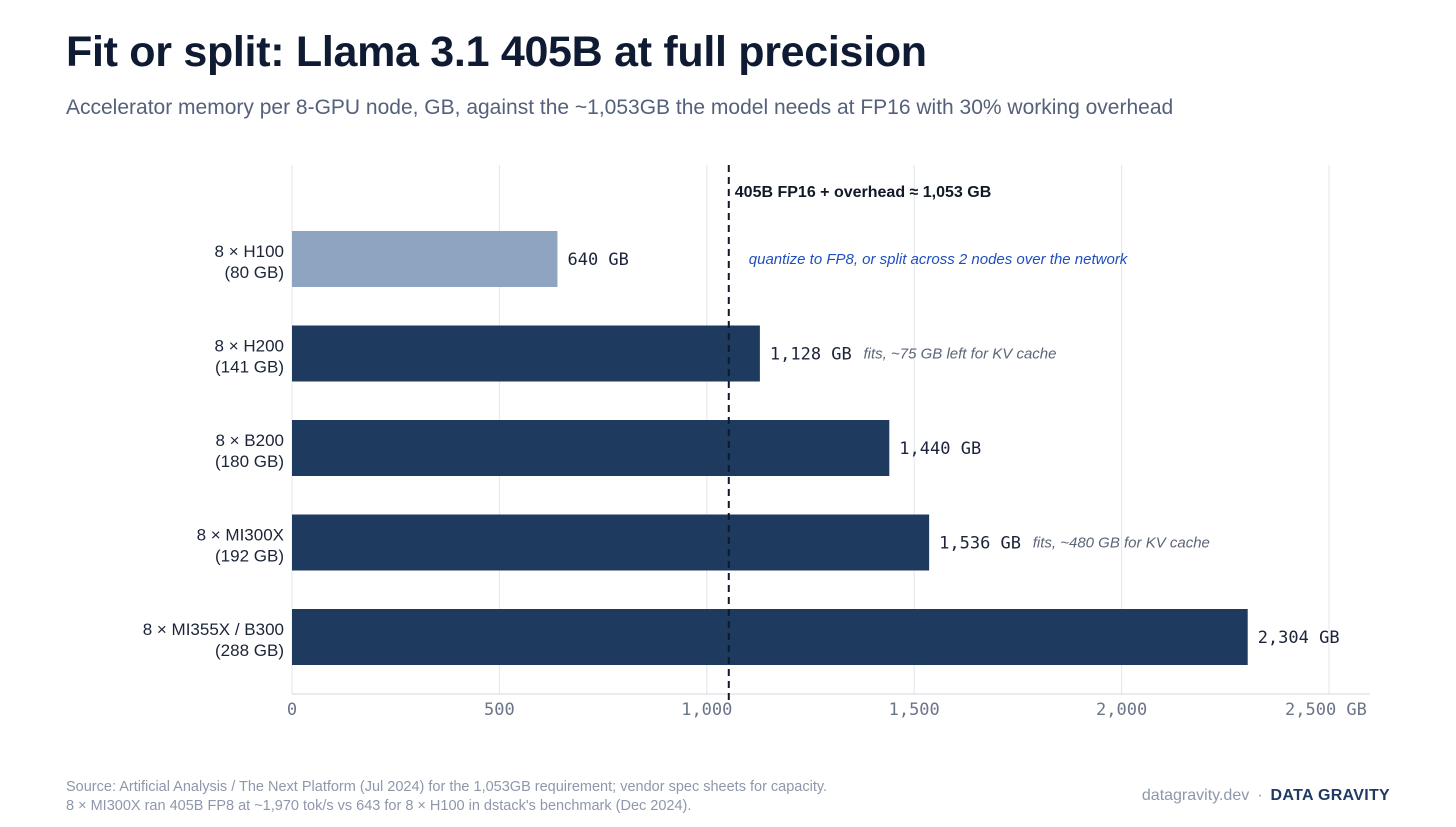  What do you see at coordinates (249, 346) in the screenshot?
I see `category-label-1: 8 × H200` at bounding box center [249, 346].